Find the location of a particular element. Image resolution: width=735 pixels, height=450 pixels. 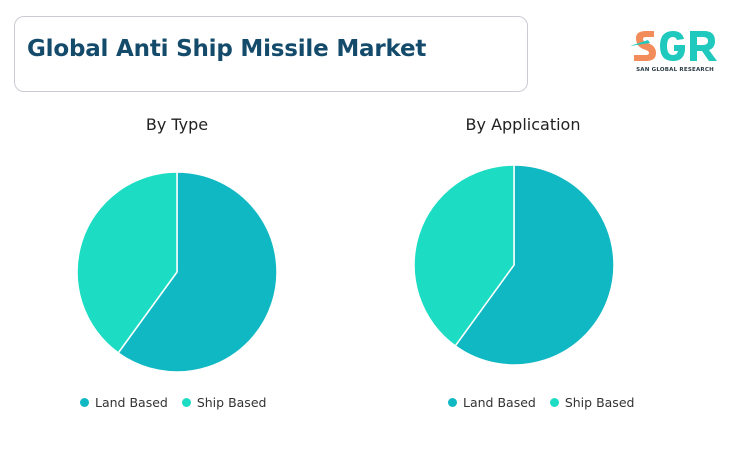

pie-chart-by-type is located at coordinates (177, 272).